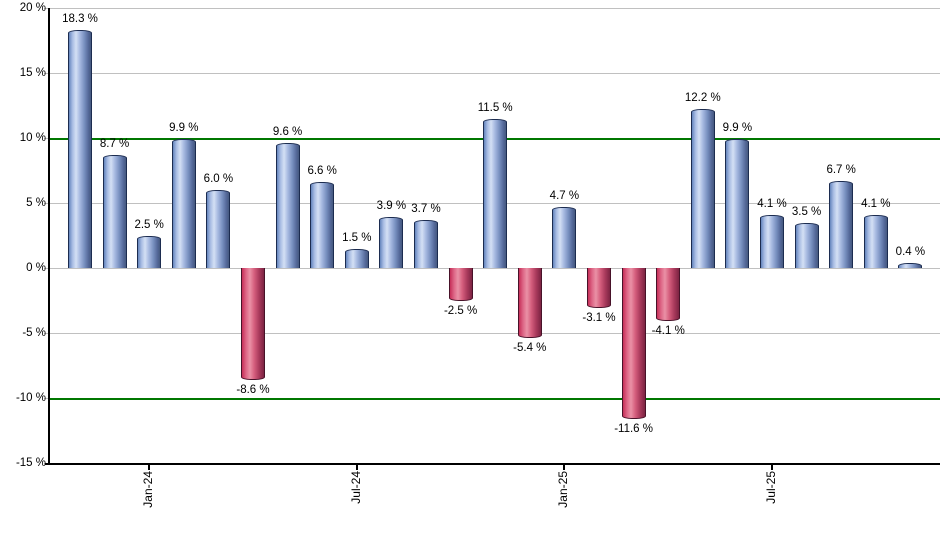  What do you see at coordinates (391, 206) in the screenshot?
I see `bar-value-label: 3.9 %` at bounding box center [391, 206].